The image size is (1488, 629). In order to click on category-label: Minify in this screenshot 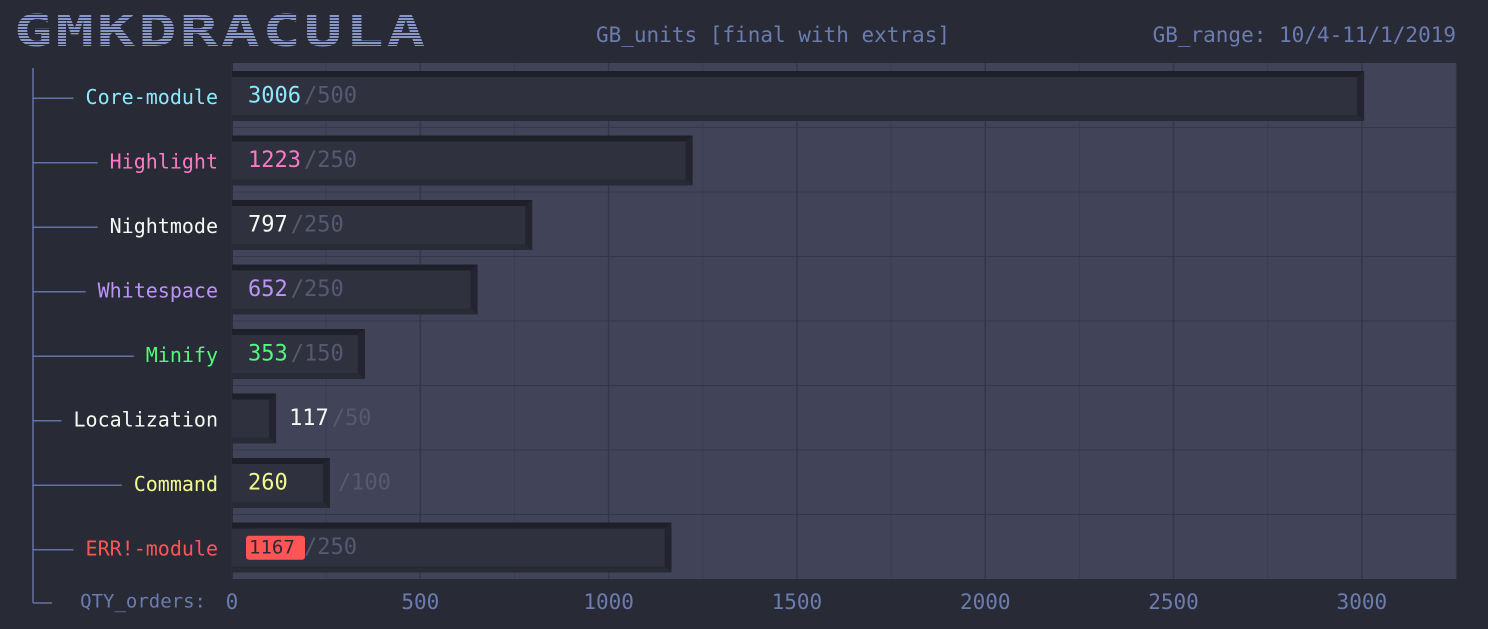, I will do `click(182, 355)`.